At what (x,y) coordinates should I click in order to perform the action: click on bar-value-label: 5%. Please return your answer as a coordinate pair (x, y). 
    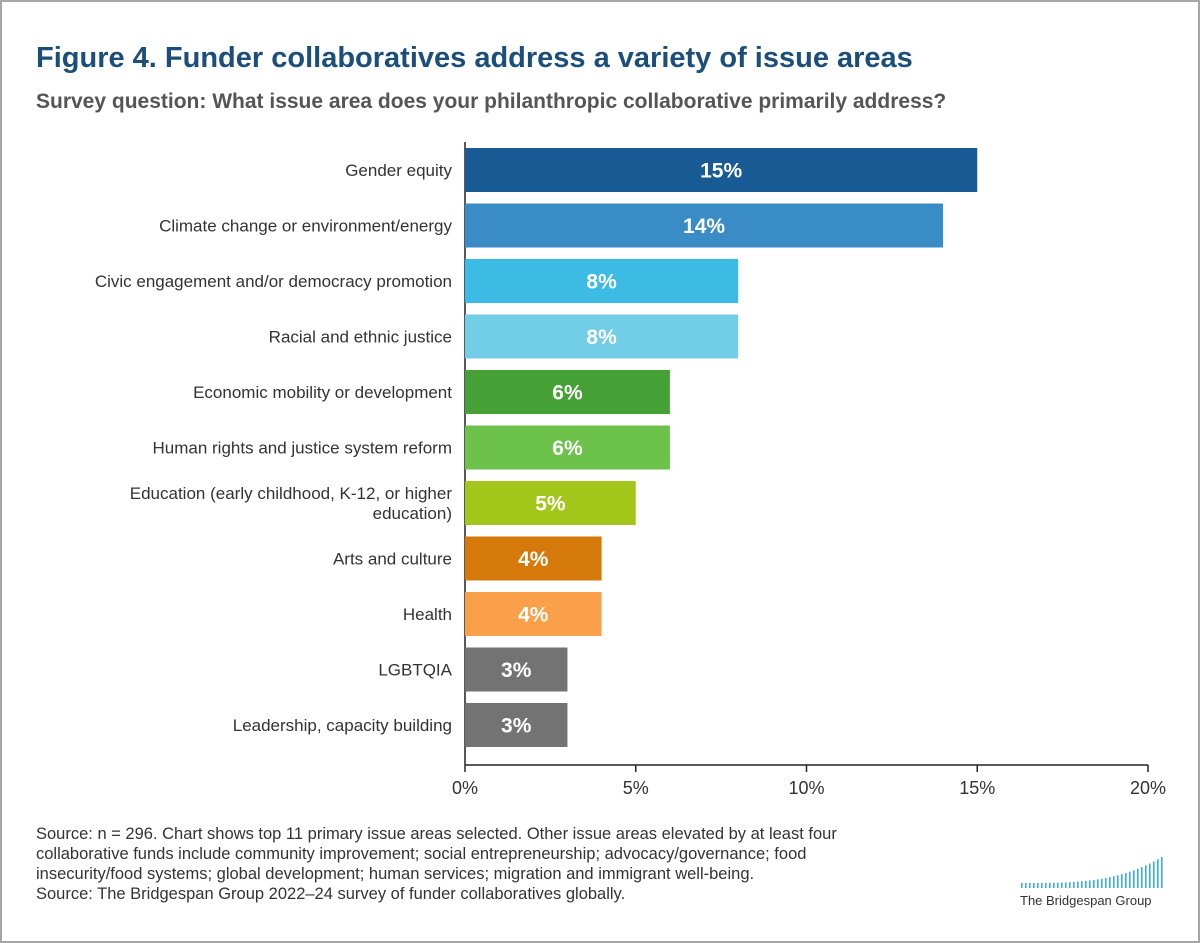
    Looking at the image, I should click on (550, 504).